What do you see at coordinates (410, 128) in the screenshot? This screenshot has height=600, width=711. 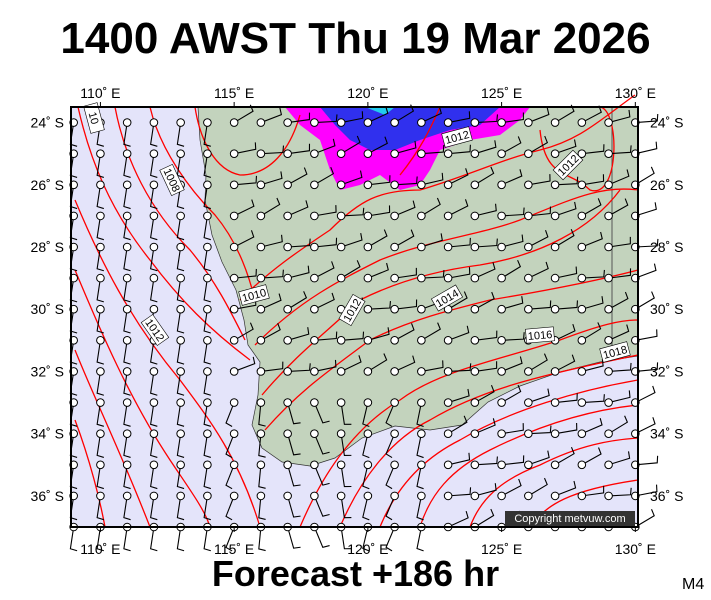 I see `rain-heavy` at bounding box center [410, 128].